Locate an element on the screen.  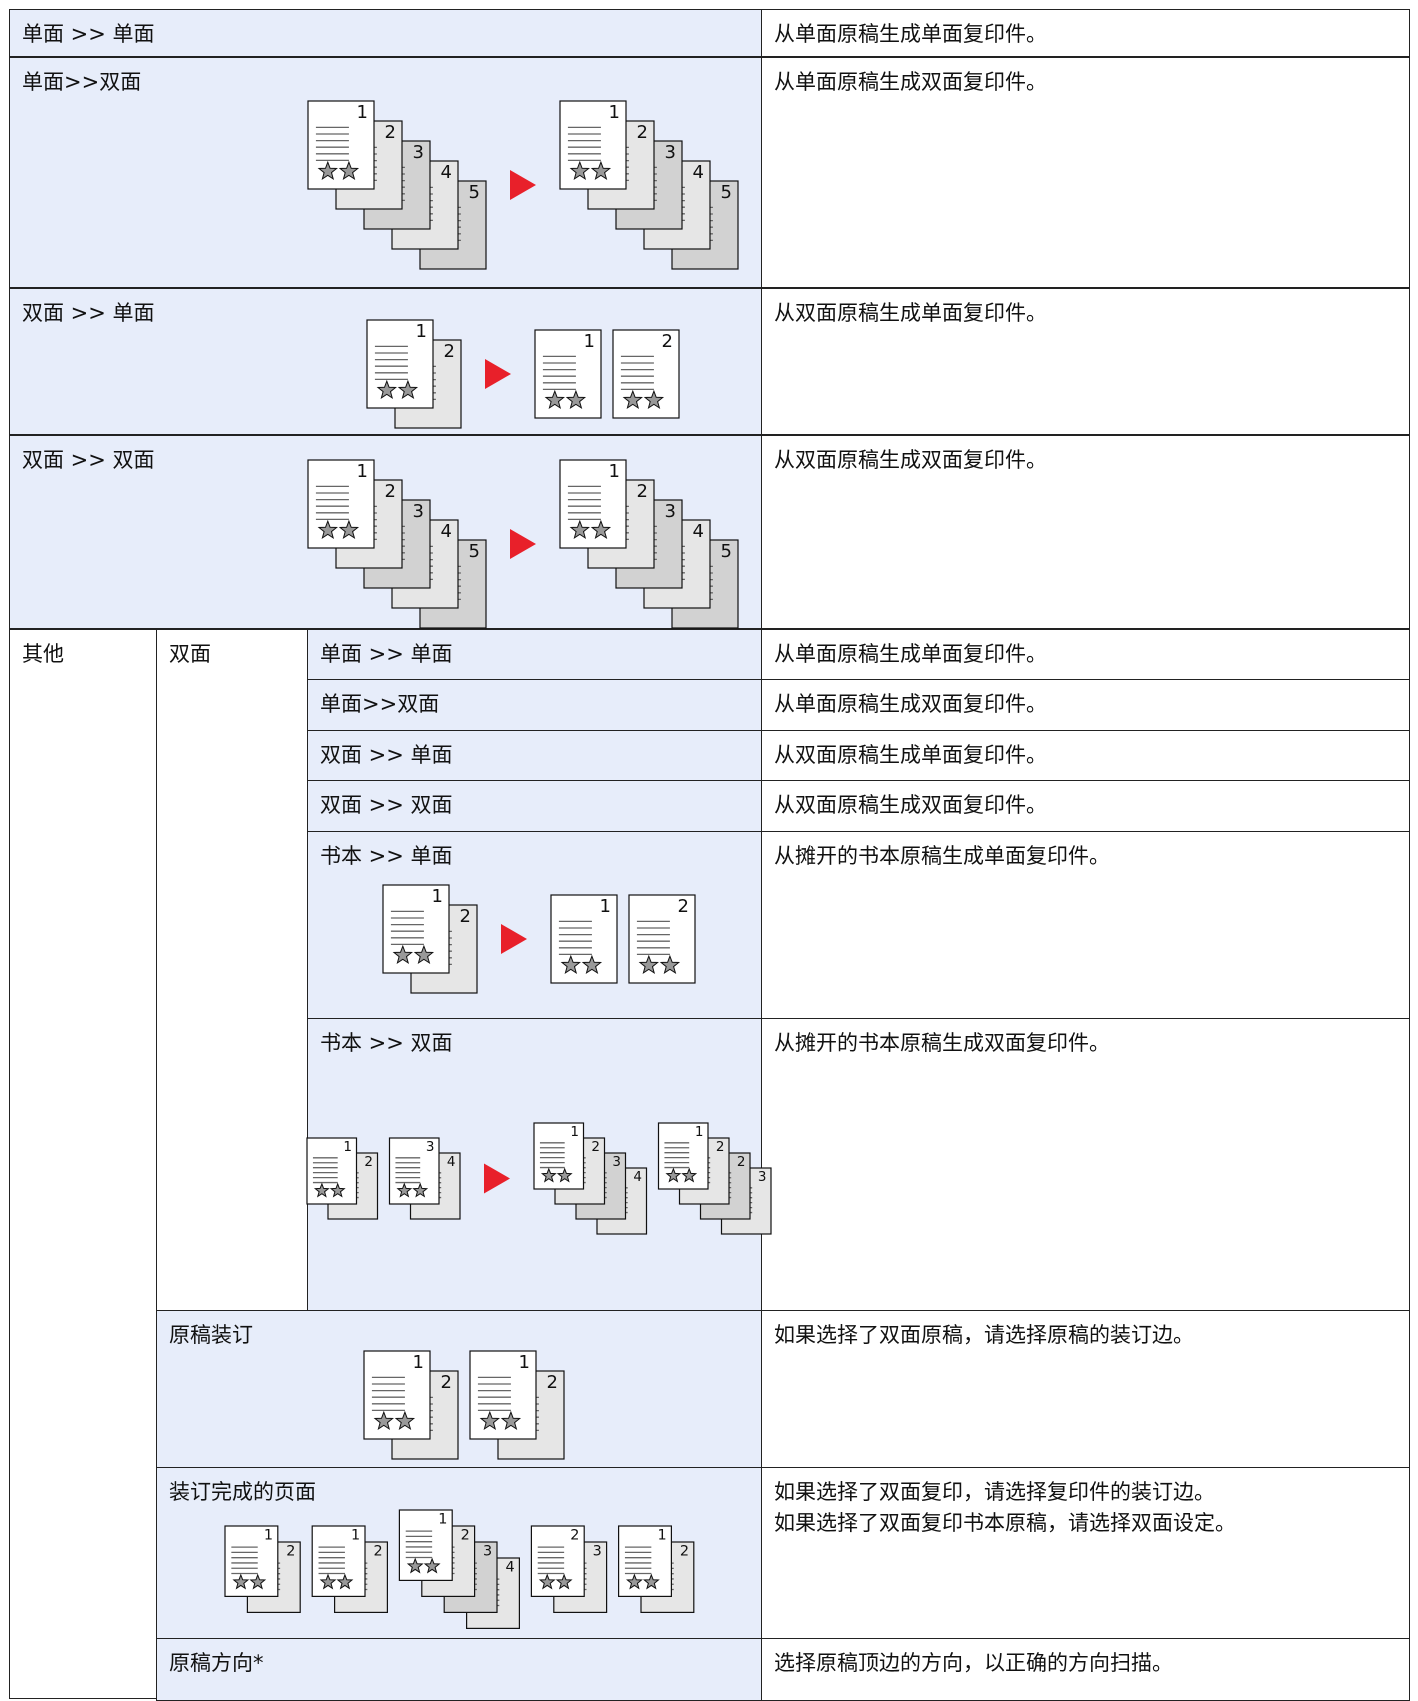
table-cell: 原稿方向* is located at coordinates (459, 1669).